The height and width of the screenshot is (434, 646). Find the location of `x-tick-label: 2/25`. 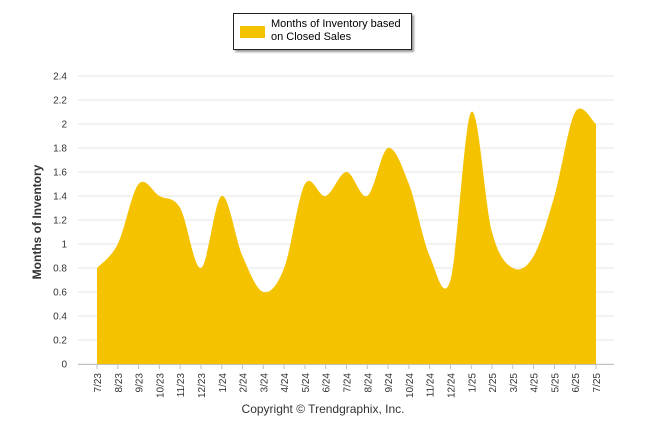

x-tick-label: 2/25 is located at coordinates (493, 383).